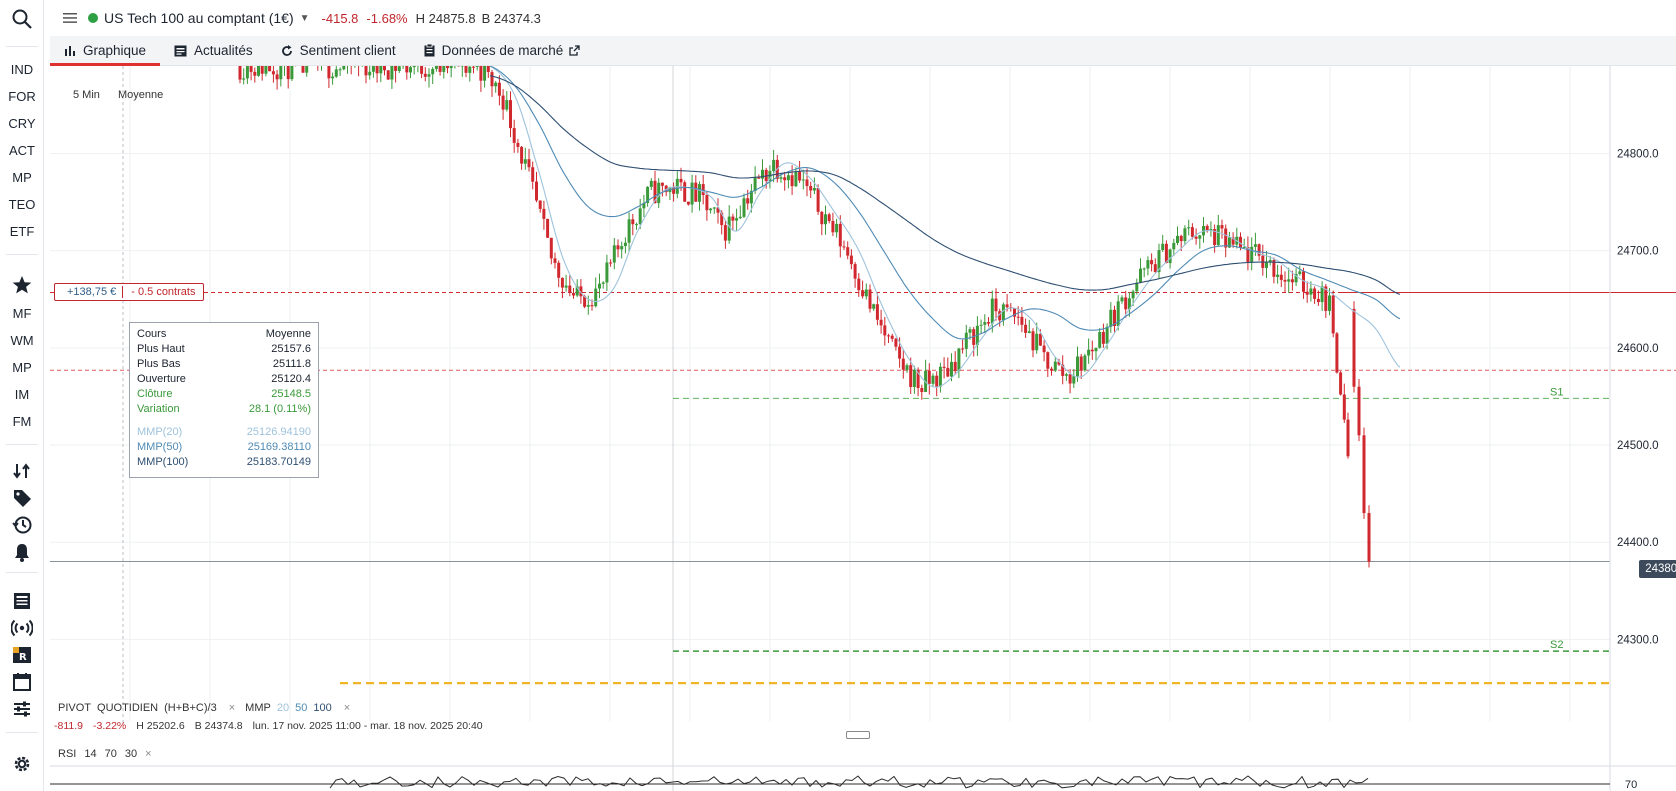 Image resolution: width=1676 pixels, height=791 pixels. Describe the element at coordinates (22, 340) in the screenshot. I see `sidebar-item-wm: WM` at that location.